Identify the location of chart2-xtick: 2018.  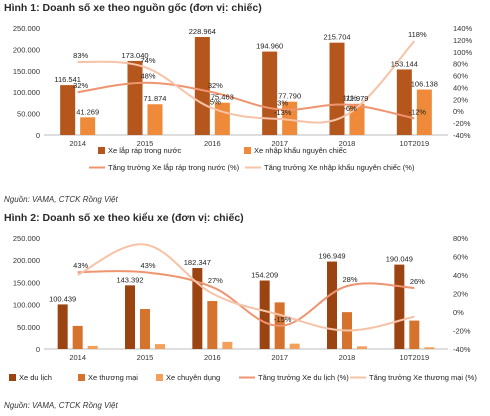
(347, 357).